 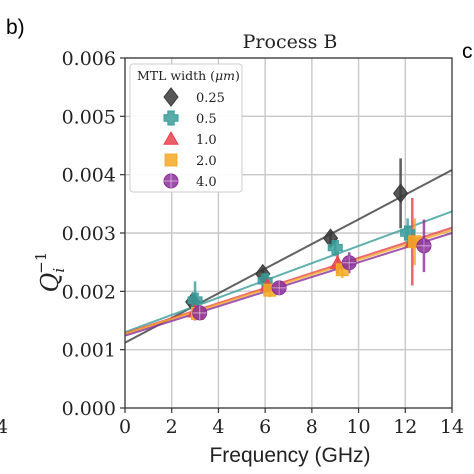 I want to click on y-tick-label-5: 0.005, so click(x=89, y=117).